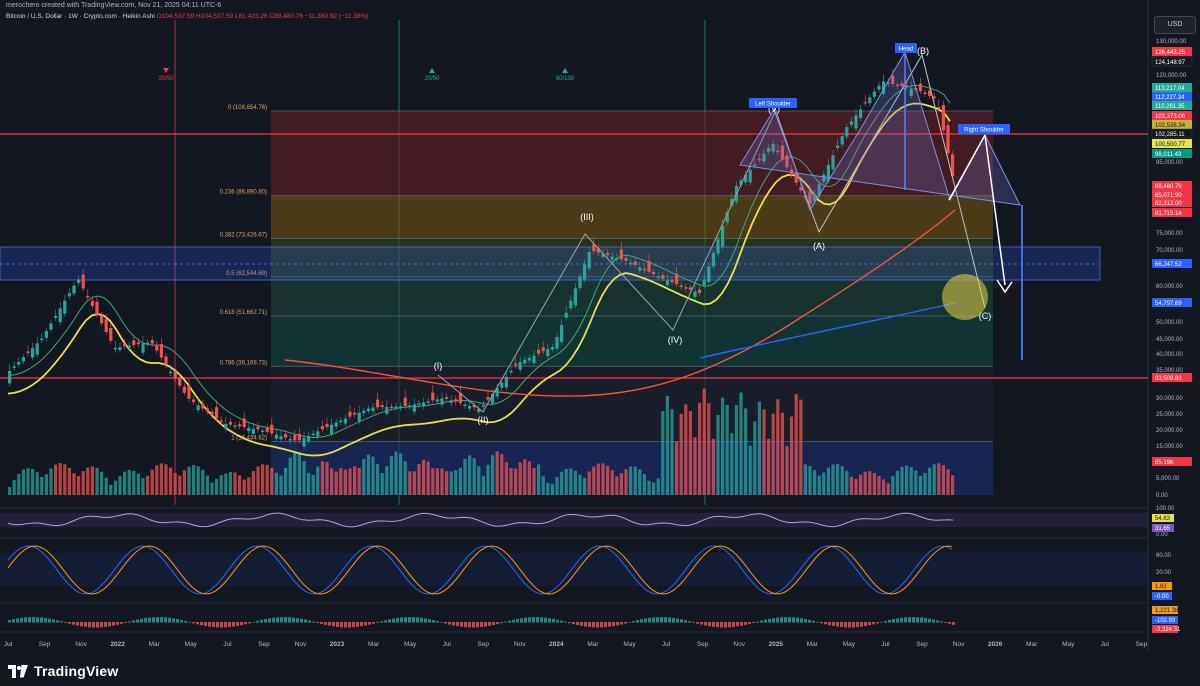 This screenshot has height=686, width=1200. I want to click on price-label-3-tag, so click(1172, 96).